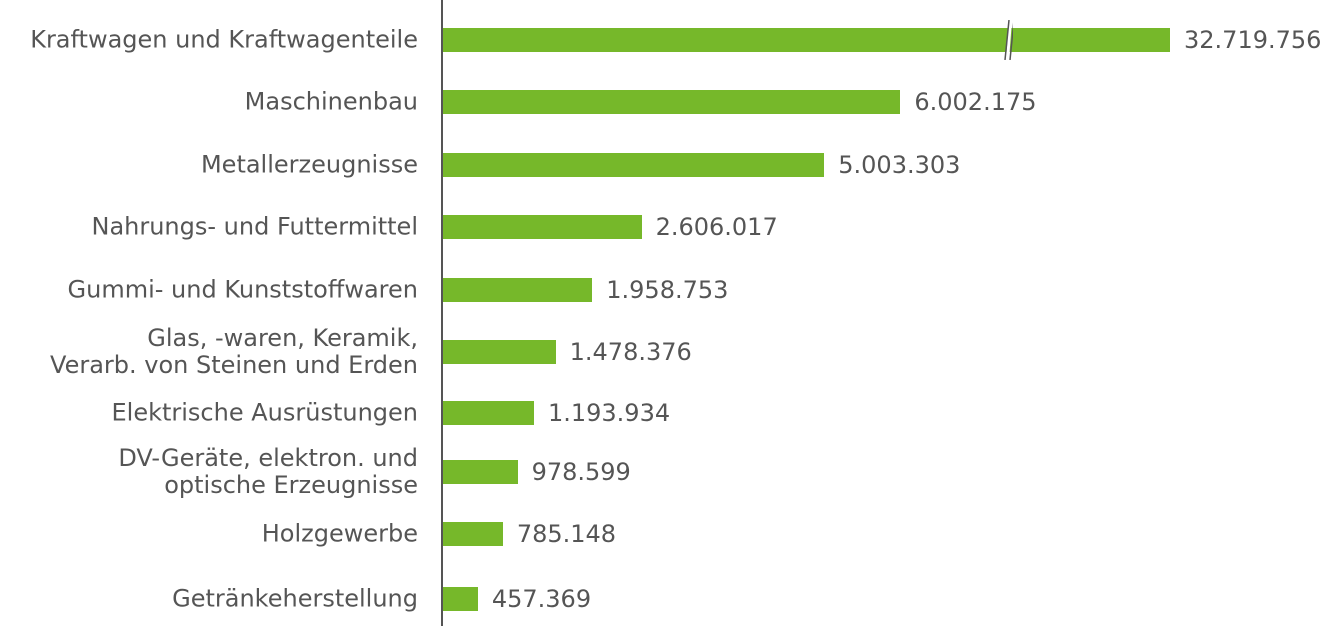  What do you see at coordinates (264, 412) in the screenshot?
I see `category-label: Elektrische Ausrüstungen` at bounding box center [264, 412].